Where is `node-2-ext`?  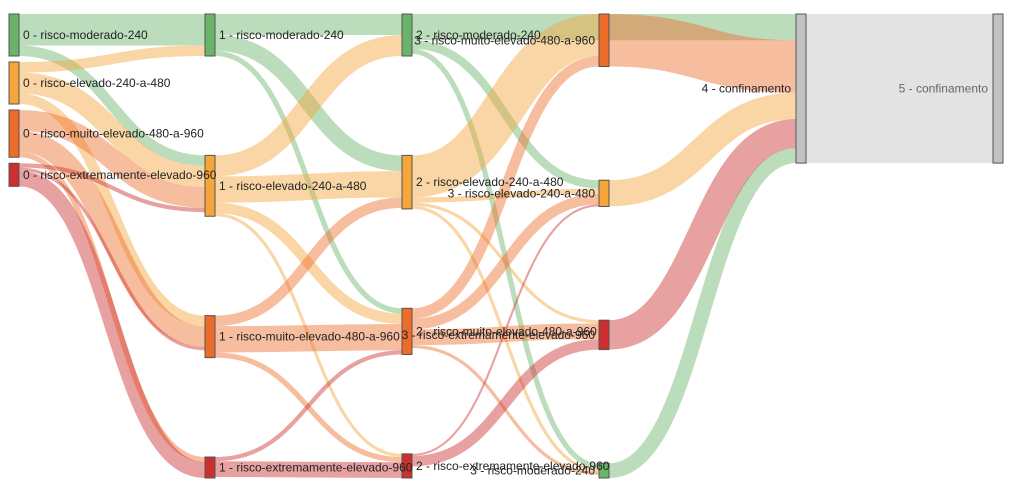 node-2-ext is located at coordinates (407, 466).